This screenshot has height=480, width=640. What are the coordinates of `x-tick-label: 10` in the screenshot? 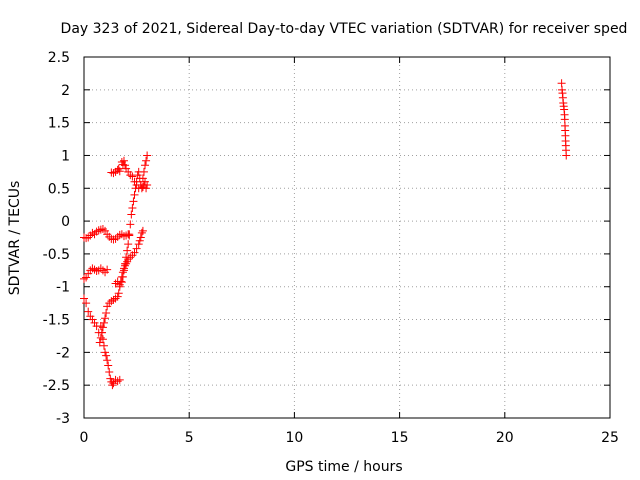 It's located at (294, 438).